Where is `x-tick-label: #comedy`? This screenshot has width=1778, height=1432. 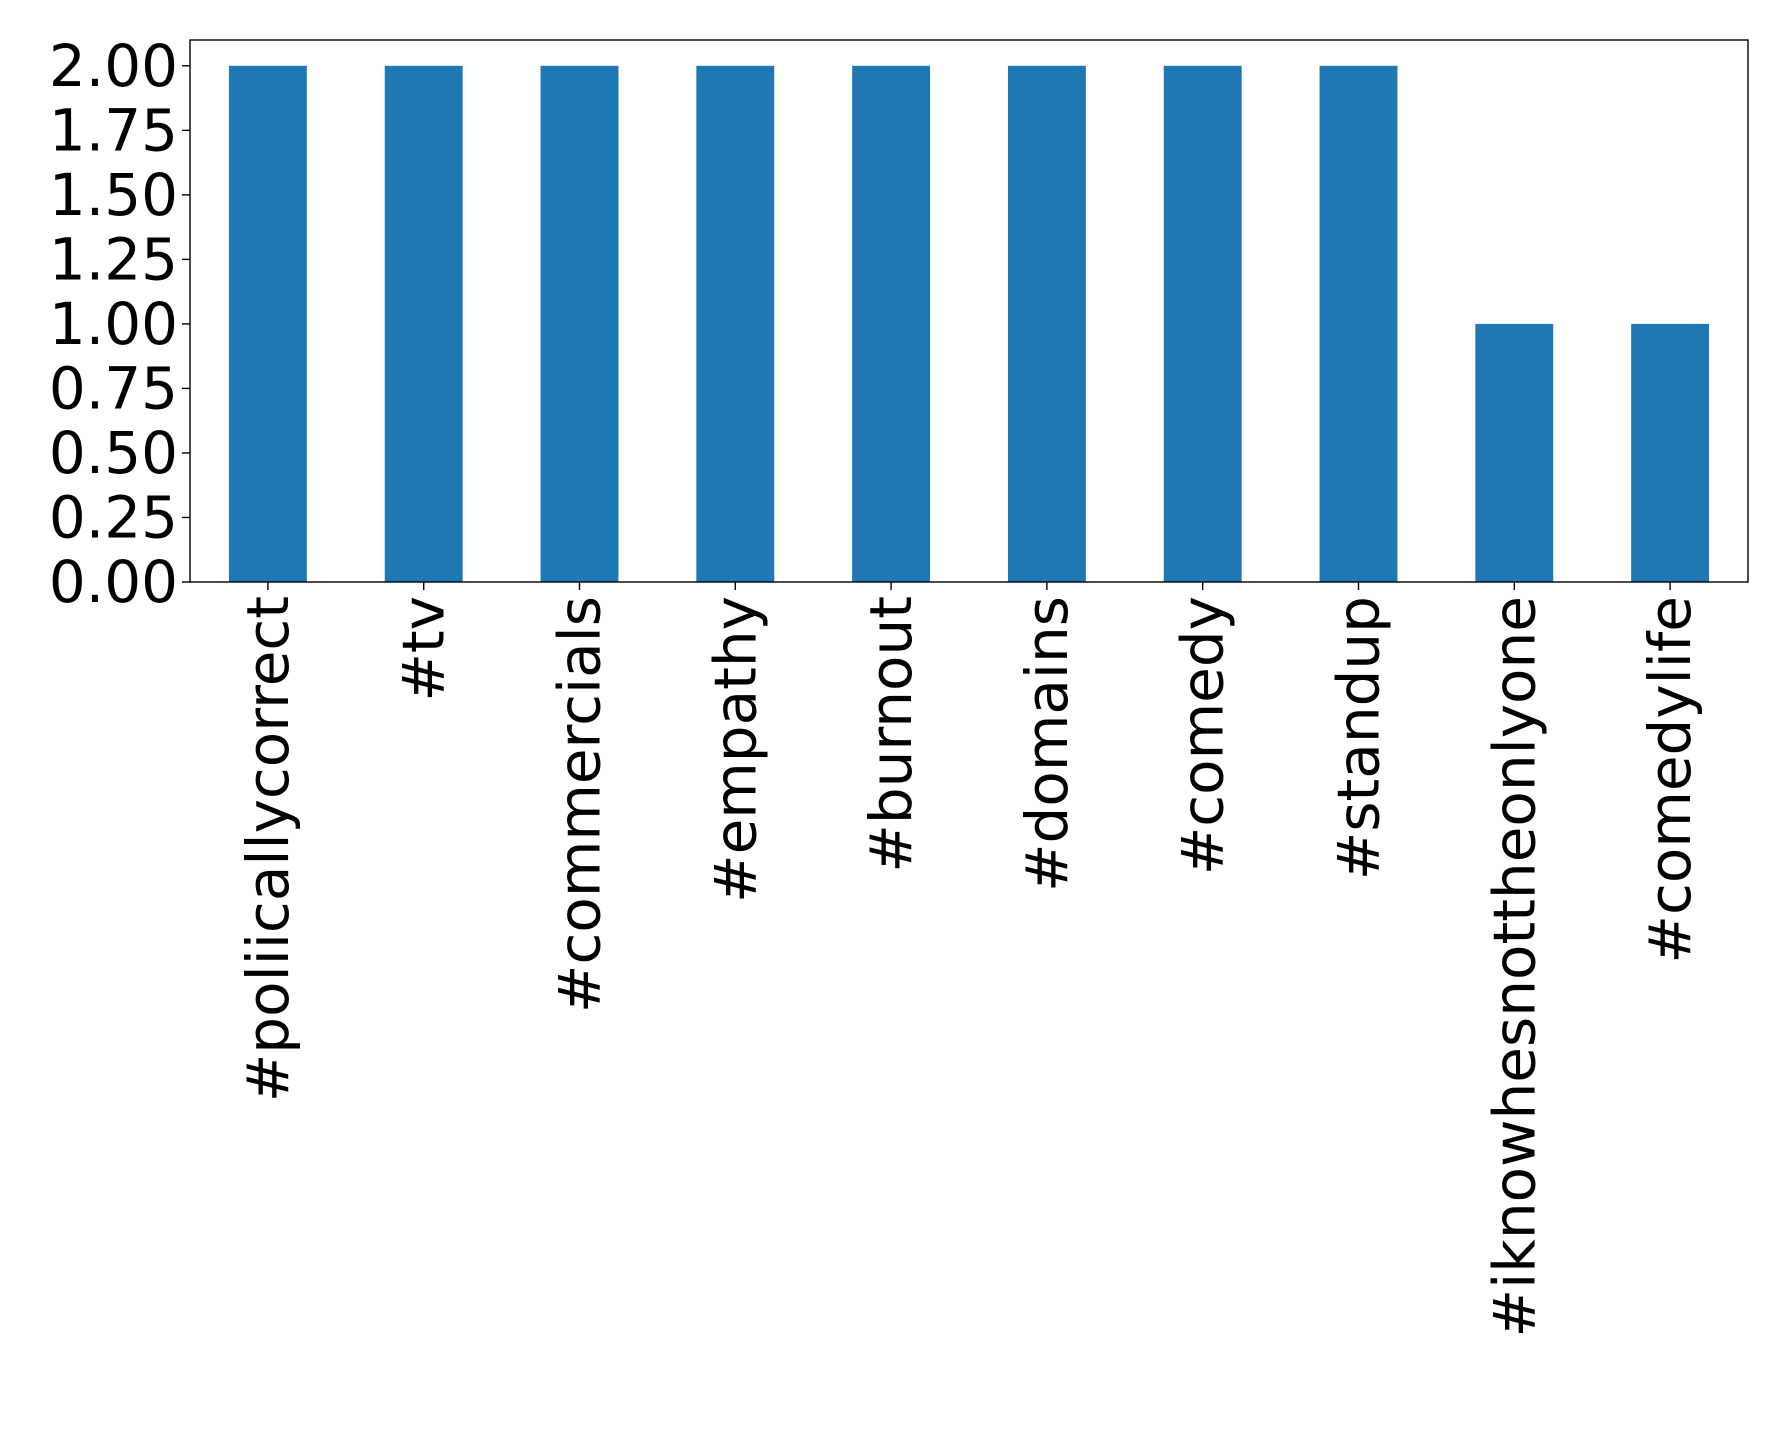 x-tick-label: #comedy is located at coordinates (1203, 735).